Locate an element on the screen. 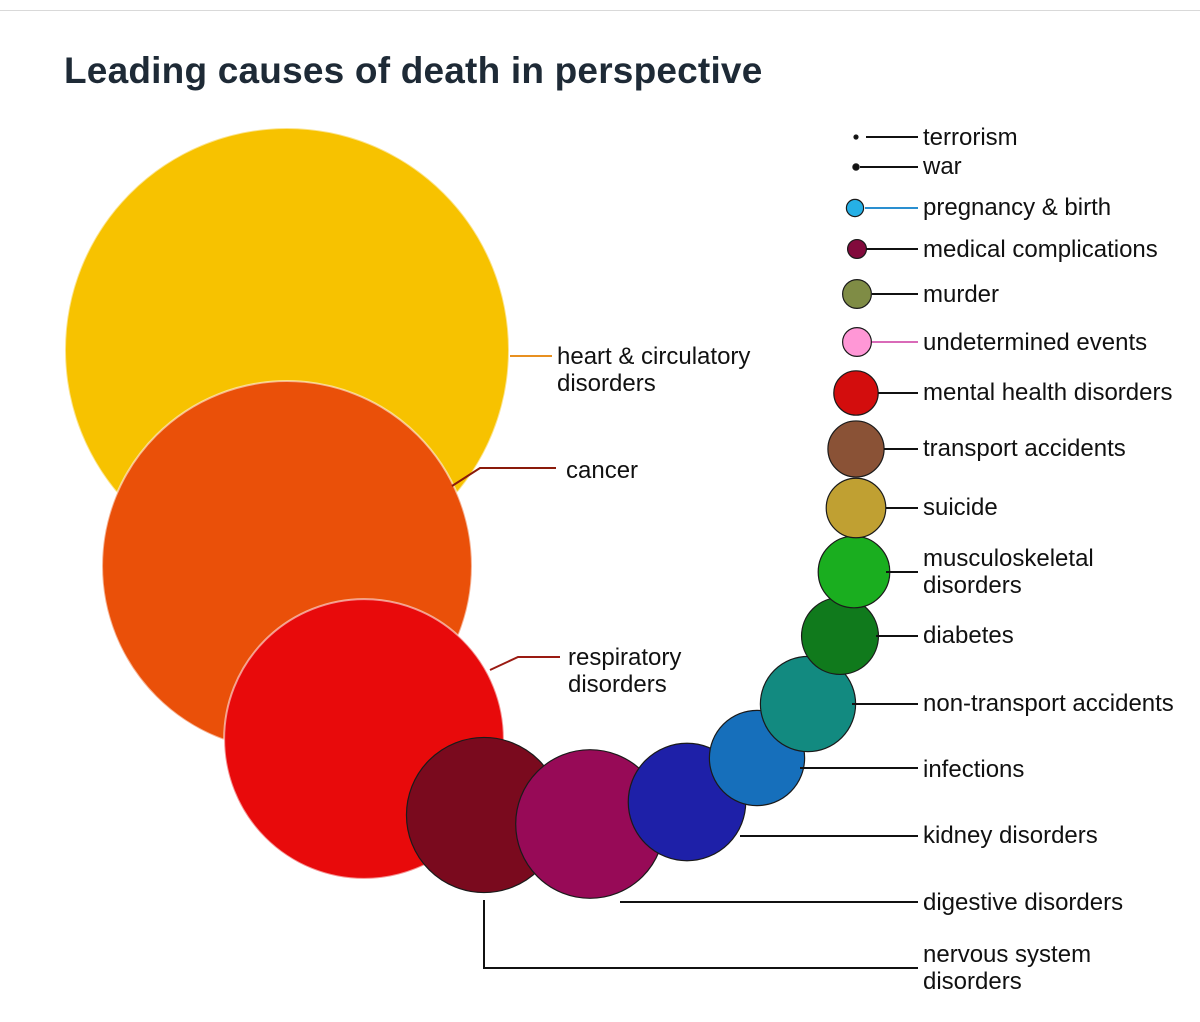  label-war: war is located at coordinates (942, 166).